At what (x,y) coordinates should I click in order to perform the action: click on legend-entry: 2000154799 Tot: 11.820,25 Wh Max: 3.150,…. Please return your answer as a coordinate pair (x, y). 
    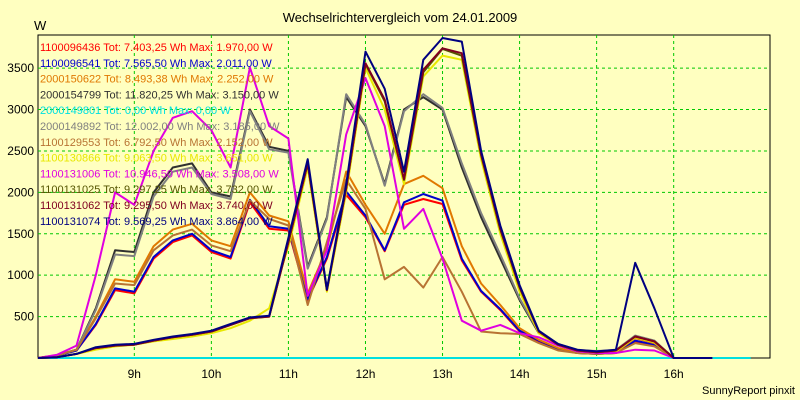
    Looking at the image, I should click on (159, 95).